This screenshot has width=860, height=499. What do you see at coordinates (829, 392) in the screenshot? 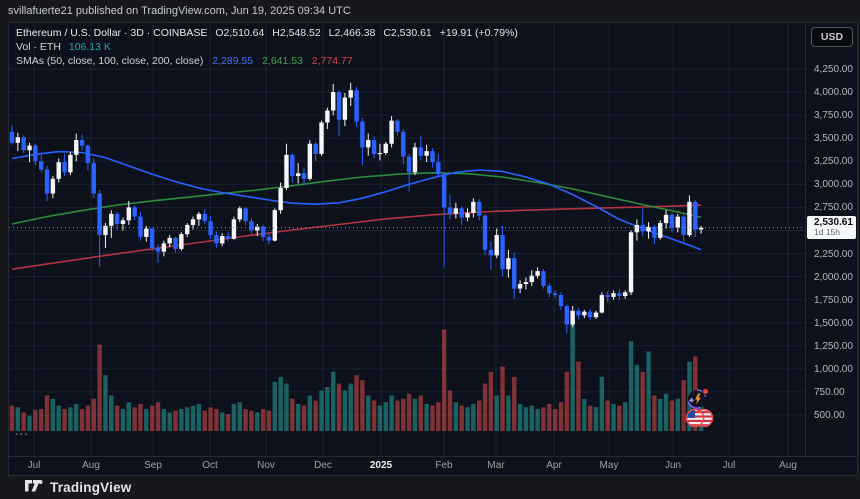
I see `price-tick-label: 750.00` at bounding box center [829, 392].